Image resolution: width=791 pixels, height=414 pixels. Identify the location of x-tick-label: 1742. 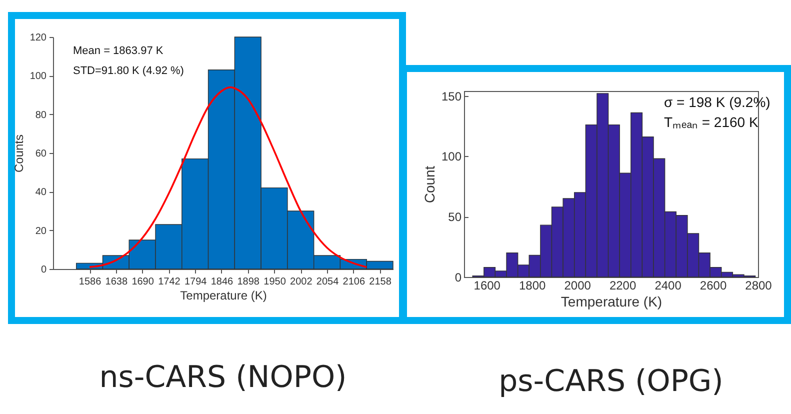
(169, 282).